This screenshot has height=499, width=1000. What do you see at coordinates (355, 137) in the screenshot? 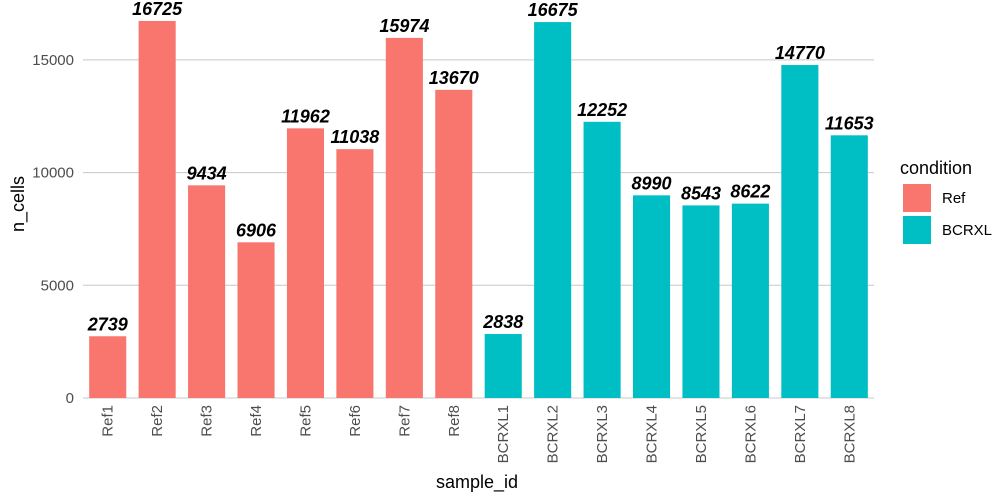
I see `data-label-Ref6: 11038` at bounding box center [355, 137].